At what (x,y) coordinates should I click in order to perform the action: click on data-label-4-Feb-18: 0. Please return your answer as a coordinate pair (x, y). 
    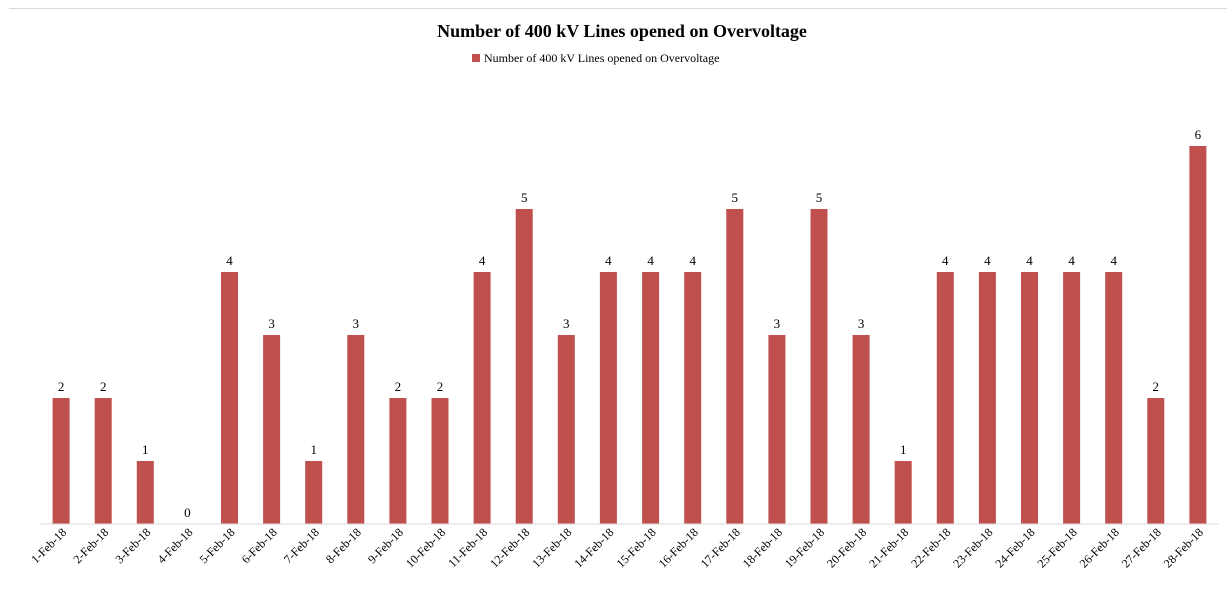
    Looking at the image, I should click on (187, 512).